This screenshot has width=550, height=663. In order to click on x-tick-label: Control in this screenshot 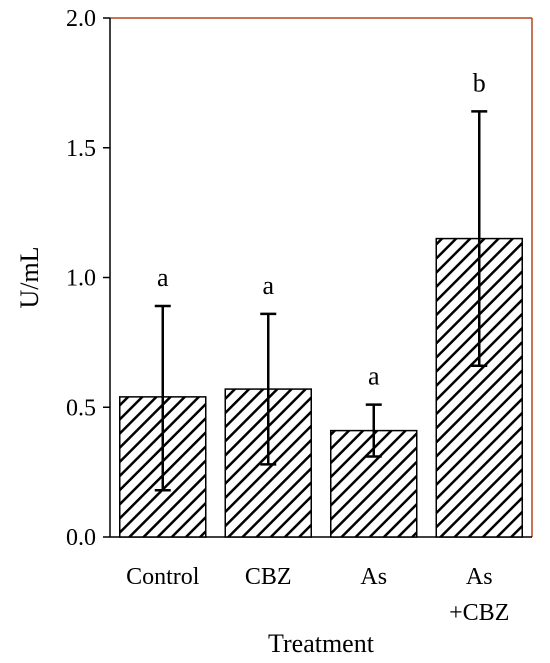, I will do `click(163, 577)`.